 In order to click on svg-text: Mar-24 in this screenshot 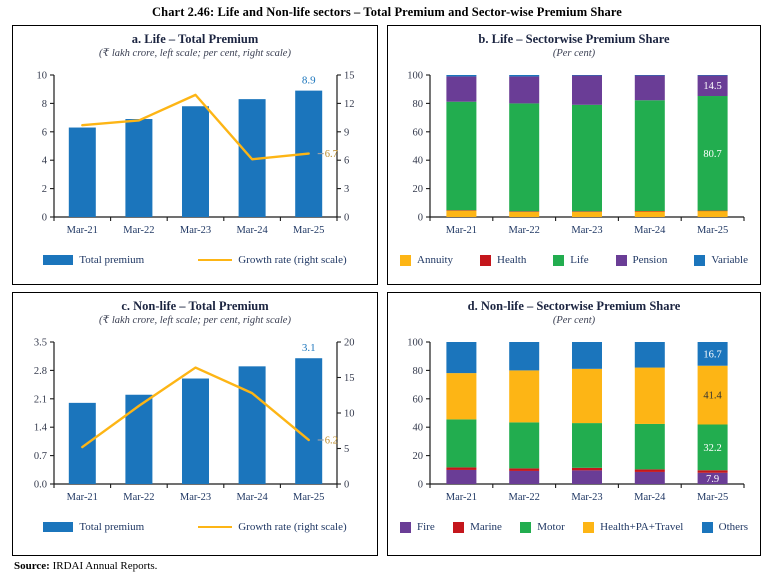, I will do `click(252, 230)`.